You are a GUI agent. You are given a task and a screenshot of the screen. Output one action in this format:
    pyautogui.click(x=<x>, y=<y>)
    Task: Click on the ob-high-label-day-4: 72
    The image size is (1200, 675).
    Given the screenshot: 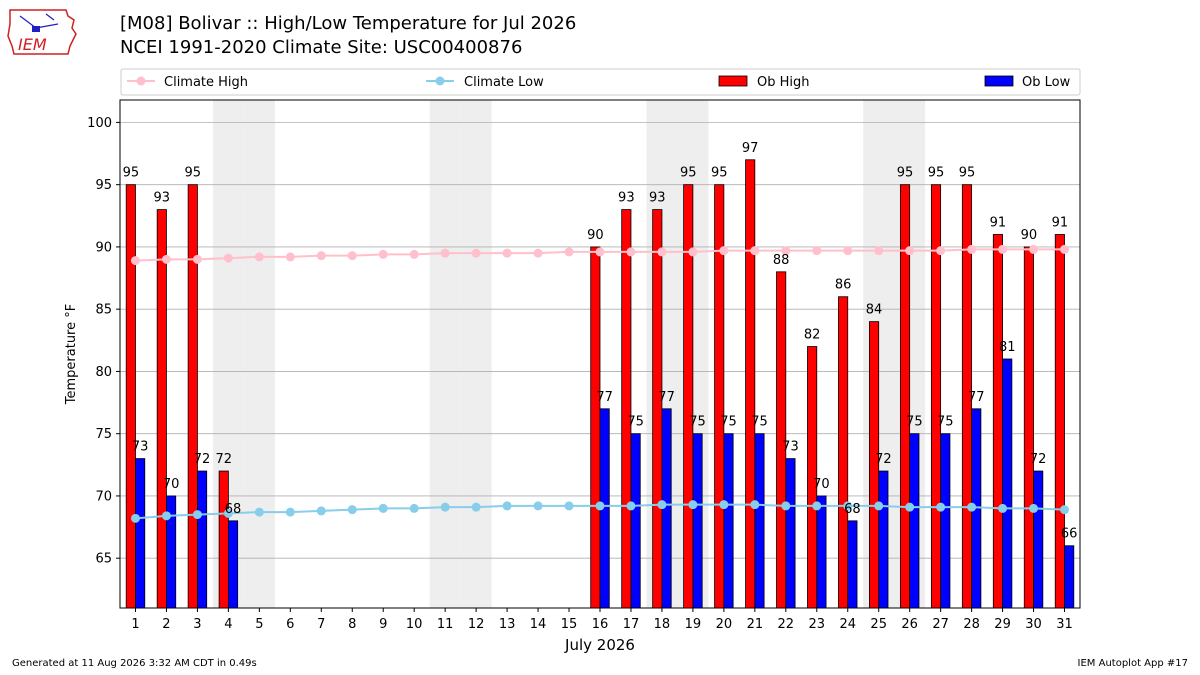 What is the action you would take?
    pyautogui.click(x=223, y=459)
    